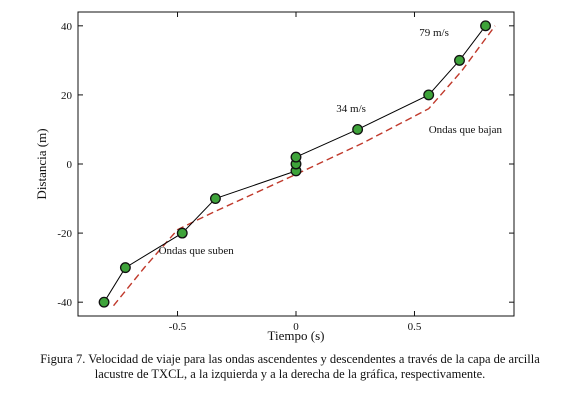 The height and width of the screenshot is (400, 580). Describe the element at coordinates (64, 234) in the screenshot. I see `y-tick-label: -20` at that location.